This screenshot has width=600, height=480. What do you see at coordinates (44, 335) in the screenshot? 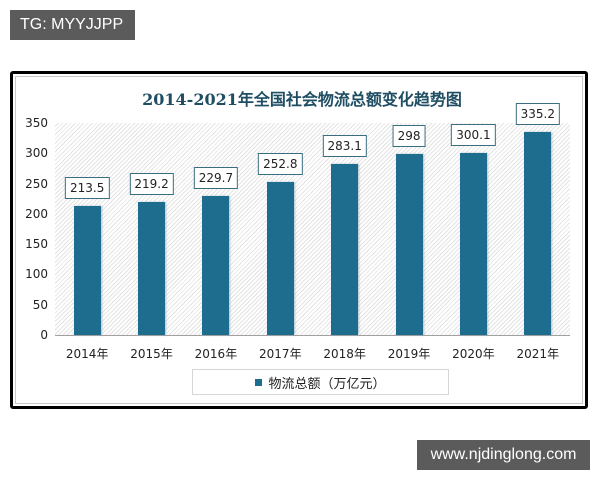
I see `y-tick-label: 0` at bounding box center [44, 335].